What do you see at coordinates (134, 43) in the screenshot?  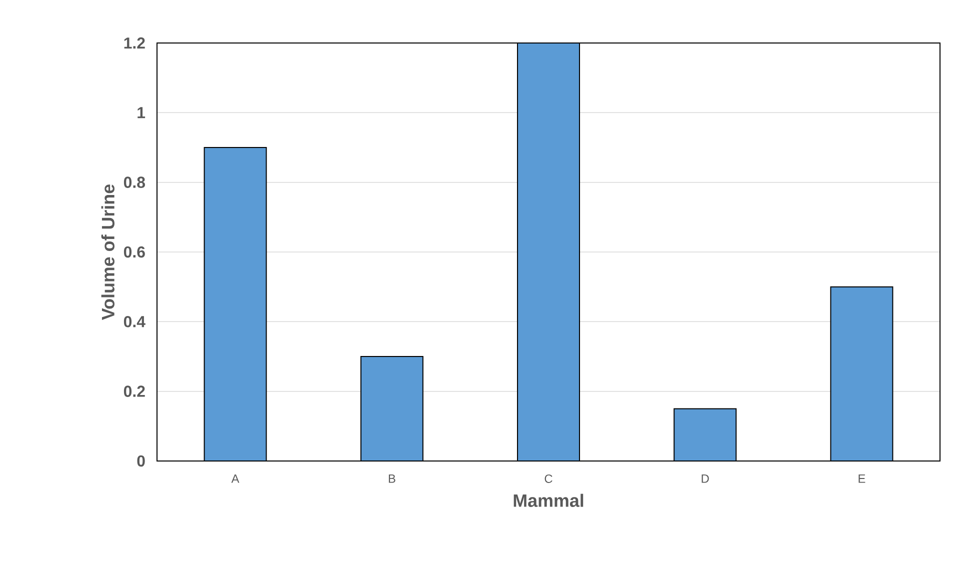 I see `y-tick-label: 1.2` at bounding box center [134, 43].